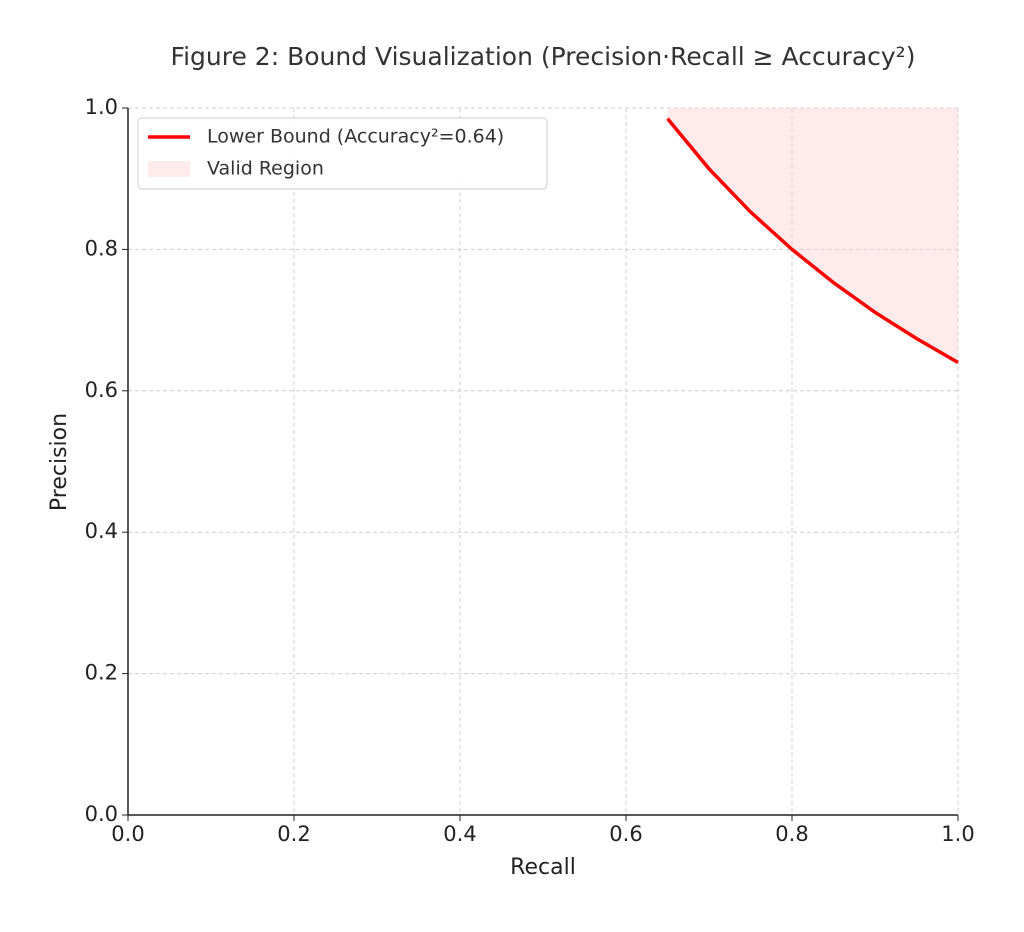 The width and height of the screenshot is (1024, 932). What do you see at coordinates (957, 834) in the screenshot?
I see `x-tick-label: 1.0` at bounding box center [957, 834].